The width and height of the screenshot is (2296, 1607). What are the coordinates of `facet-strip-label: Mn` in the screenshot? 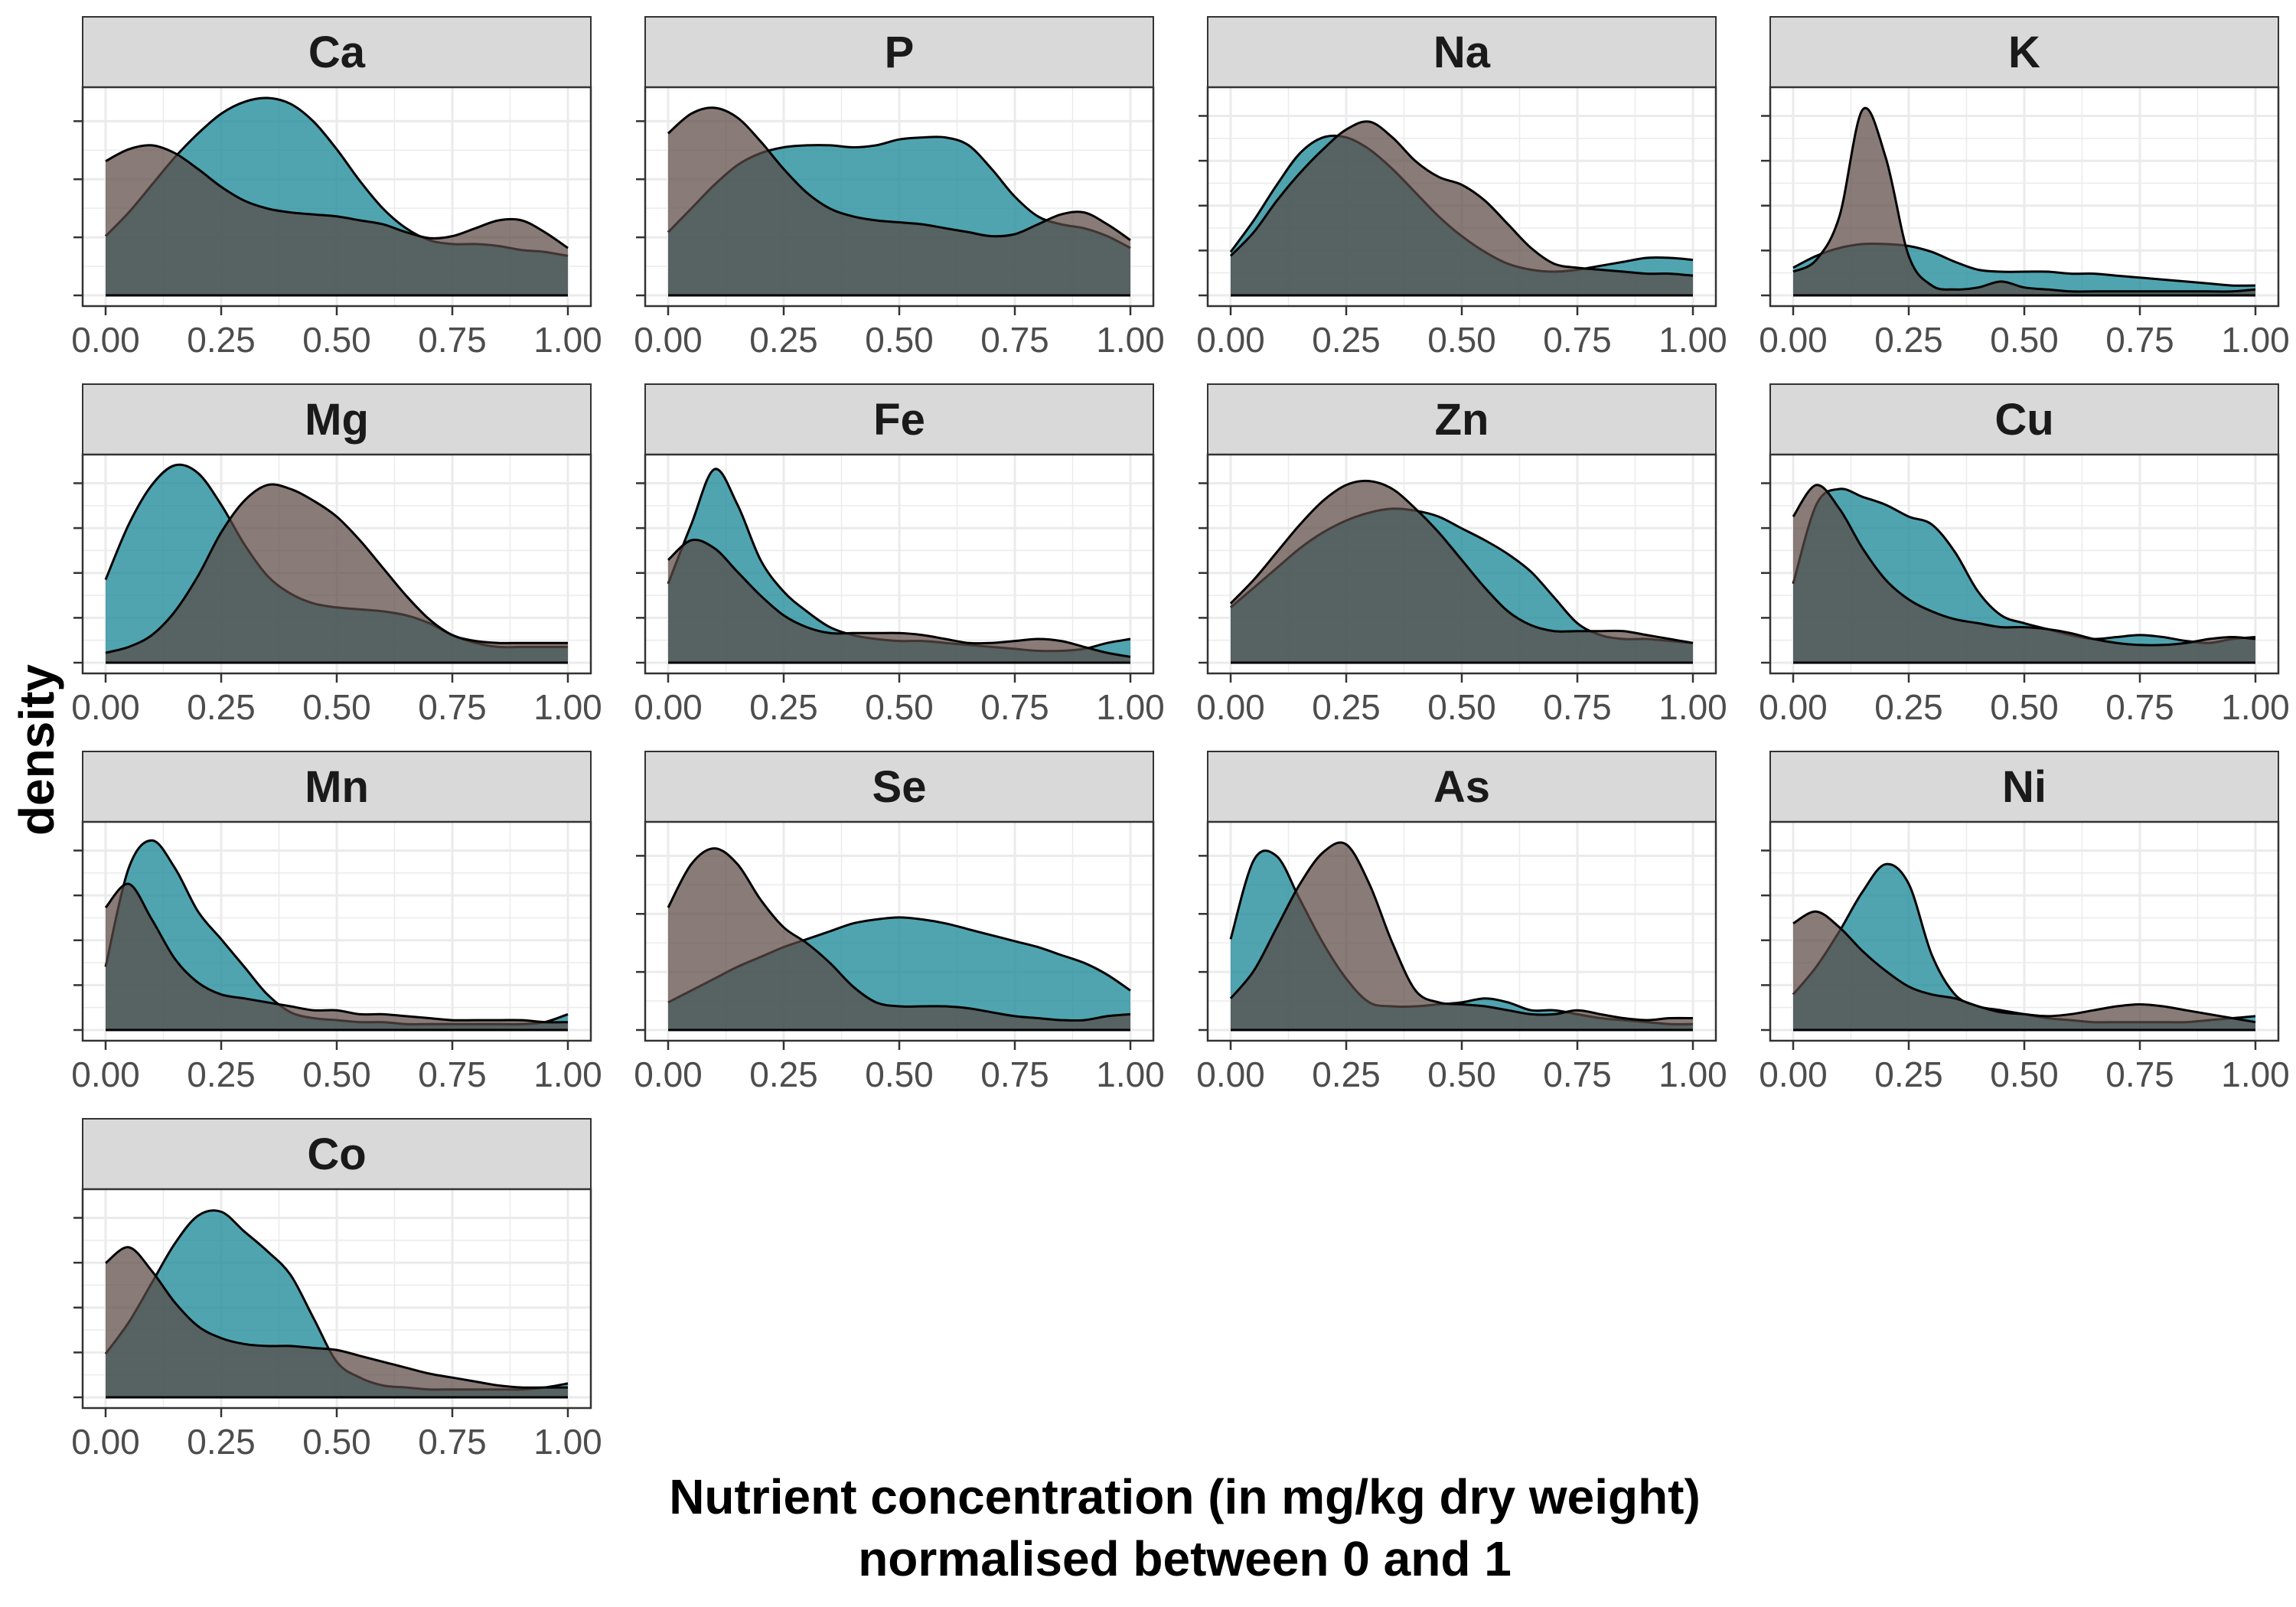 It's located at (337, 787).